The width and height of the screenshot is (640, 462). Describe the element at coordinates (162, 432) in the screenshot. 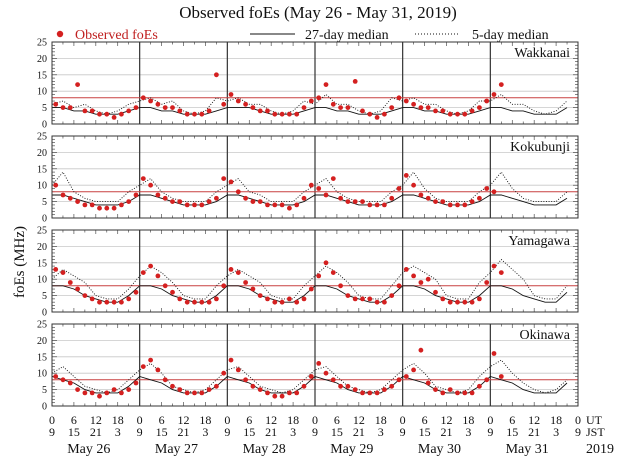

I see `x-tick-label-jst: 15` at that location.